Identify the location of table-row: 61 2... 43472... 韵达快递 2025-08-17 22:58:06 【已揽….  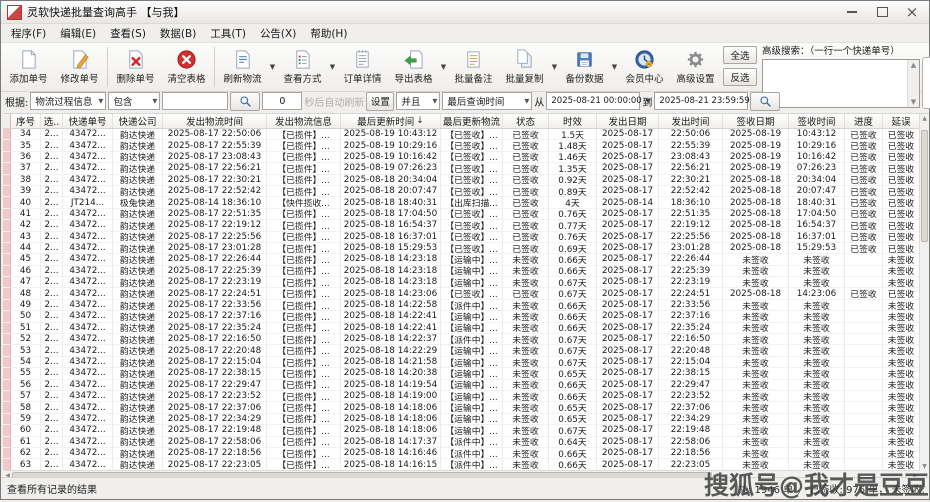
(461, 442).